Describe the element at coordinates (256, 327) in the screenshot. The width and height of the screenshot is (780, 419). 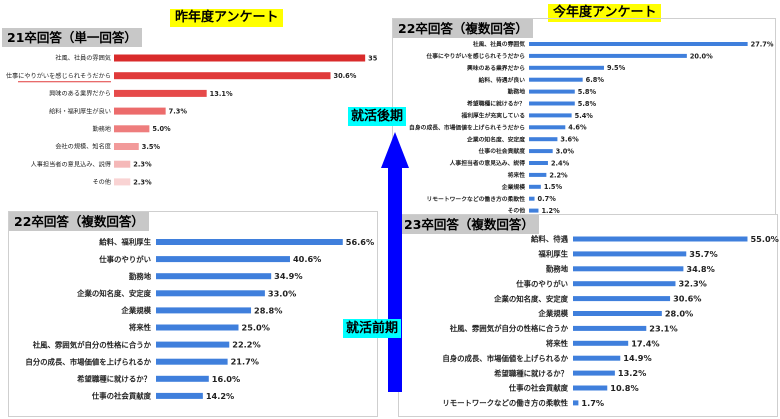
I see `value-label: 25.0%` at that location.